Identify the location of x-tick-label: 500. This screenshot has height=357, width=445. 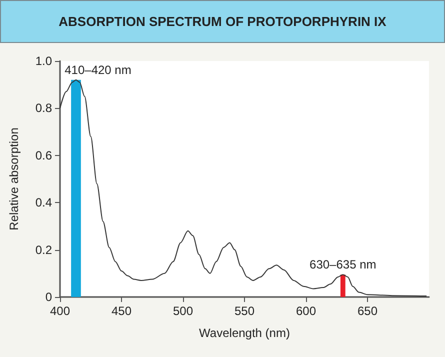
(183, 311).